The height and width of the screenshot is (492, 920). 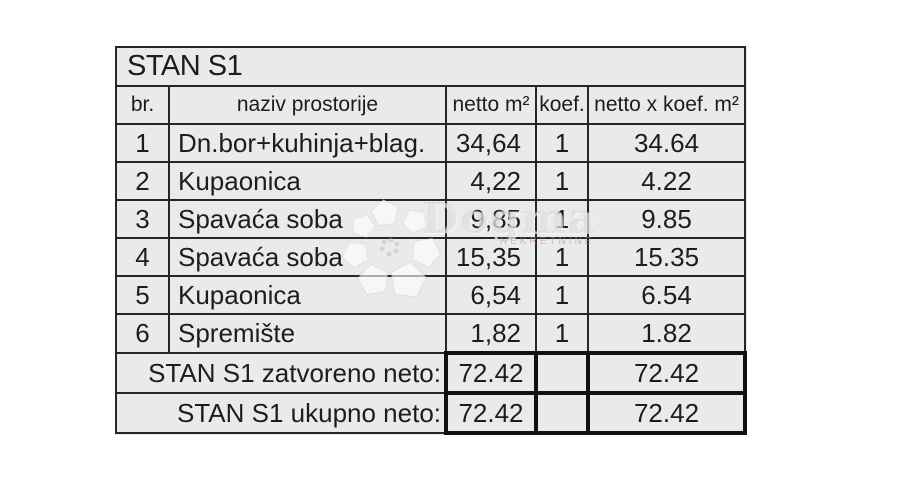 What do you see at coordinates (491, 105) in the screenshot?
I see `column-header-netto: netto m²` at bounding box center [491, 105].